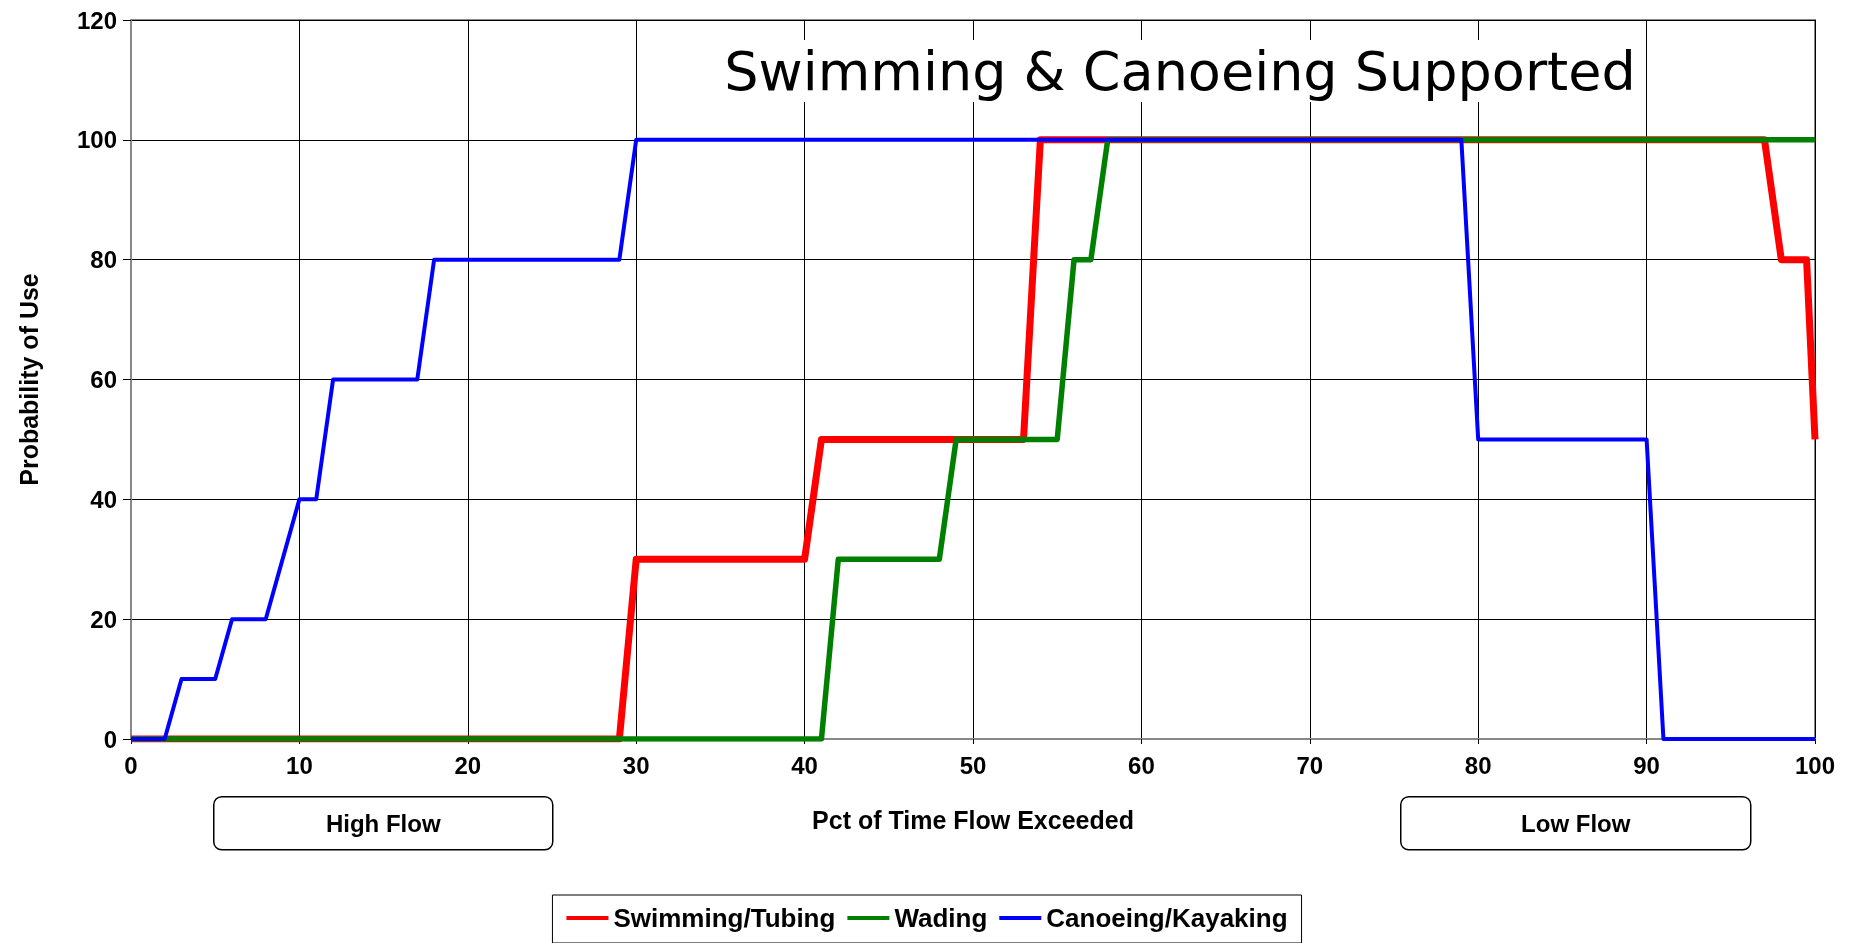  I want to click on x-tick-label: 50, so click(973, 765).